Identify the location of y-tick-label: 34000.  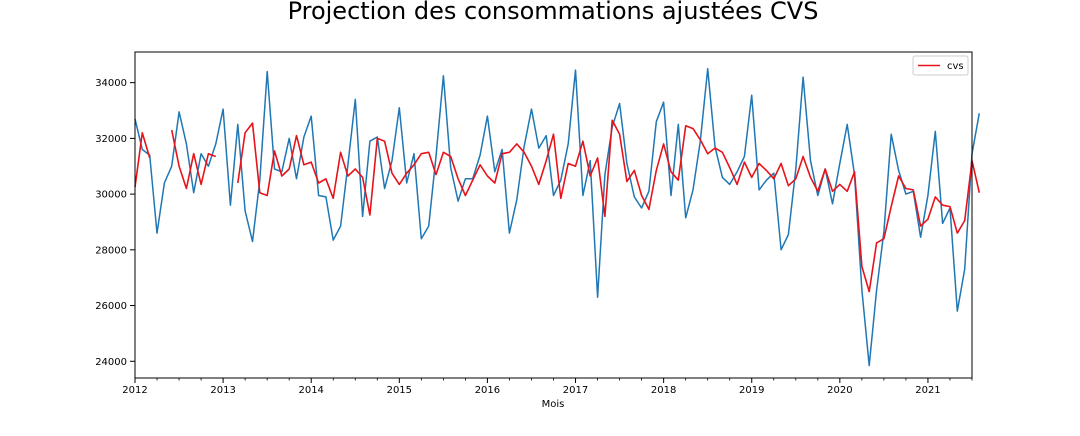
(111, 83).